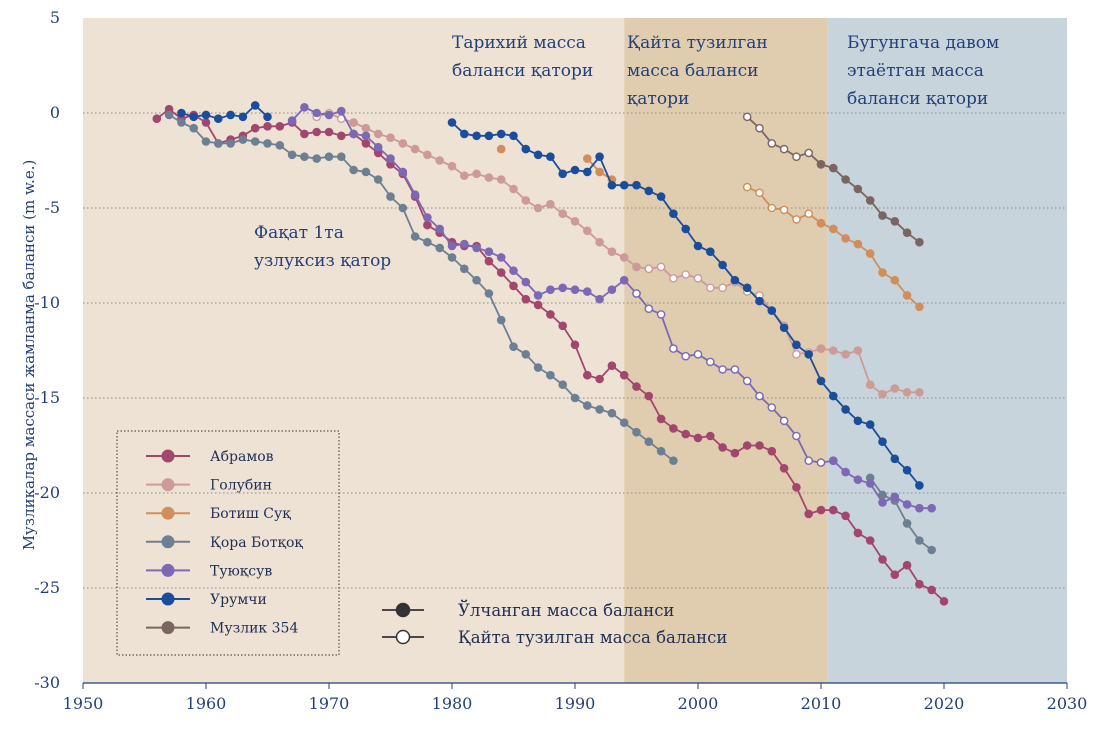 Image resolution: width=1097 pixels, height=735 pixels. I want to click on y-tick-label: -5, so click(52, 207).